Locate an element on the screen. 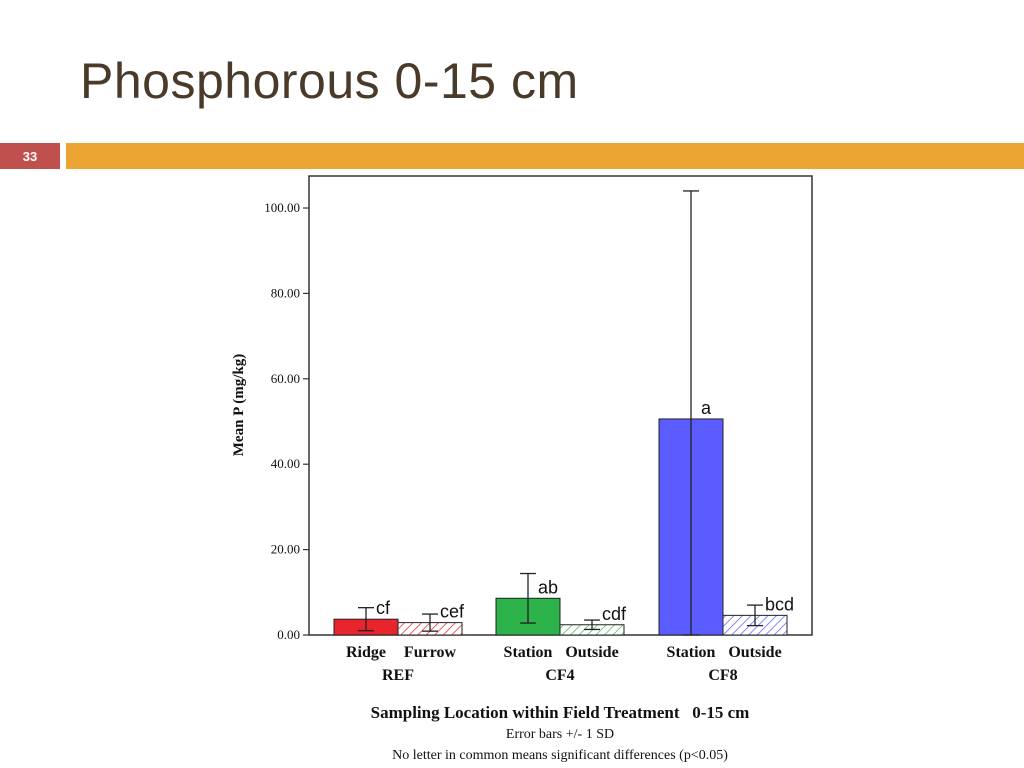  category-label: Furrow is located at coordinates (430, 652).